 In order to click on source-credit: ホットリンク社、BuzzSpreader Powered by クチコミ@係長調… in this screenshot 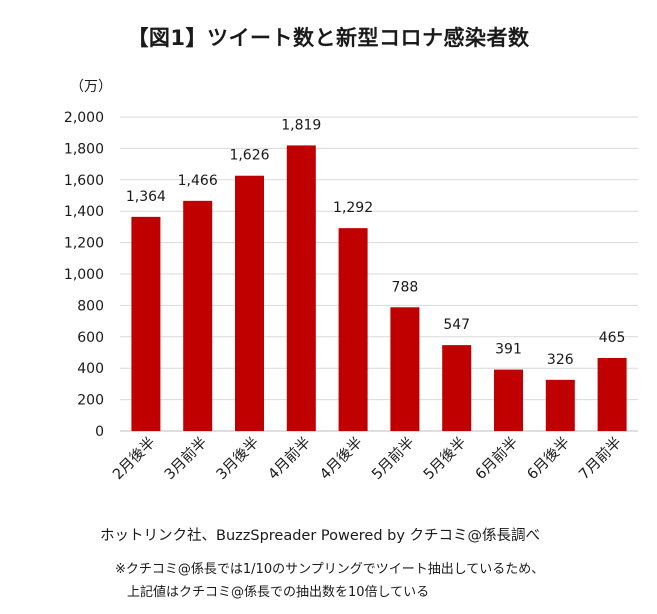, I will do `click(320, 536)`.